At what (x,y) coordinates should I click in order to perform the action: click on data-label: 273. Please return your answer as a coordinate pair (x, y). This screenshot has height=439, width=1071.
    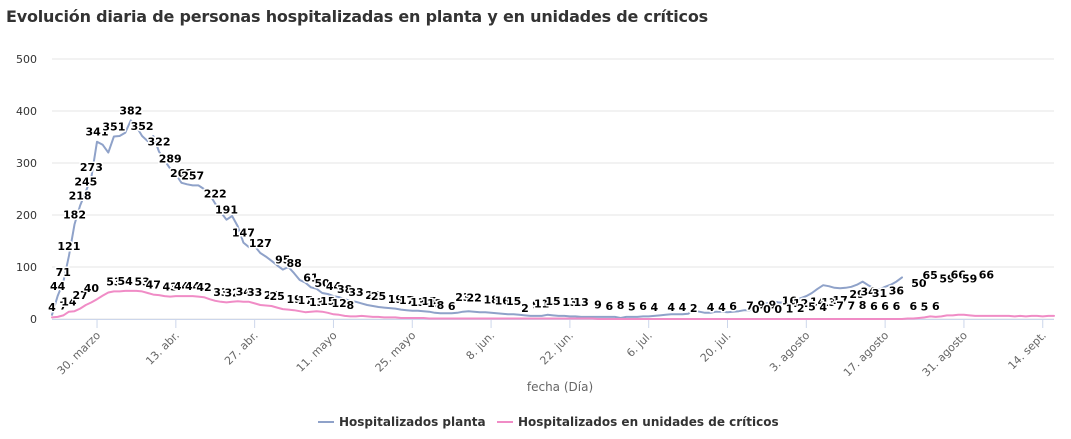
    Looking at the image, I should click on (91, 167).